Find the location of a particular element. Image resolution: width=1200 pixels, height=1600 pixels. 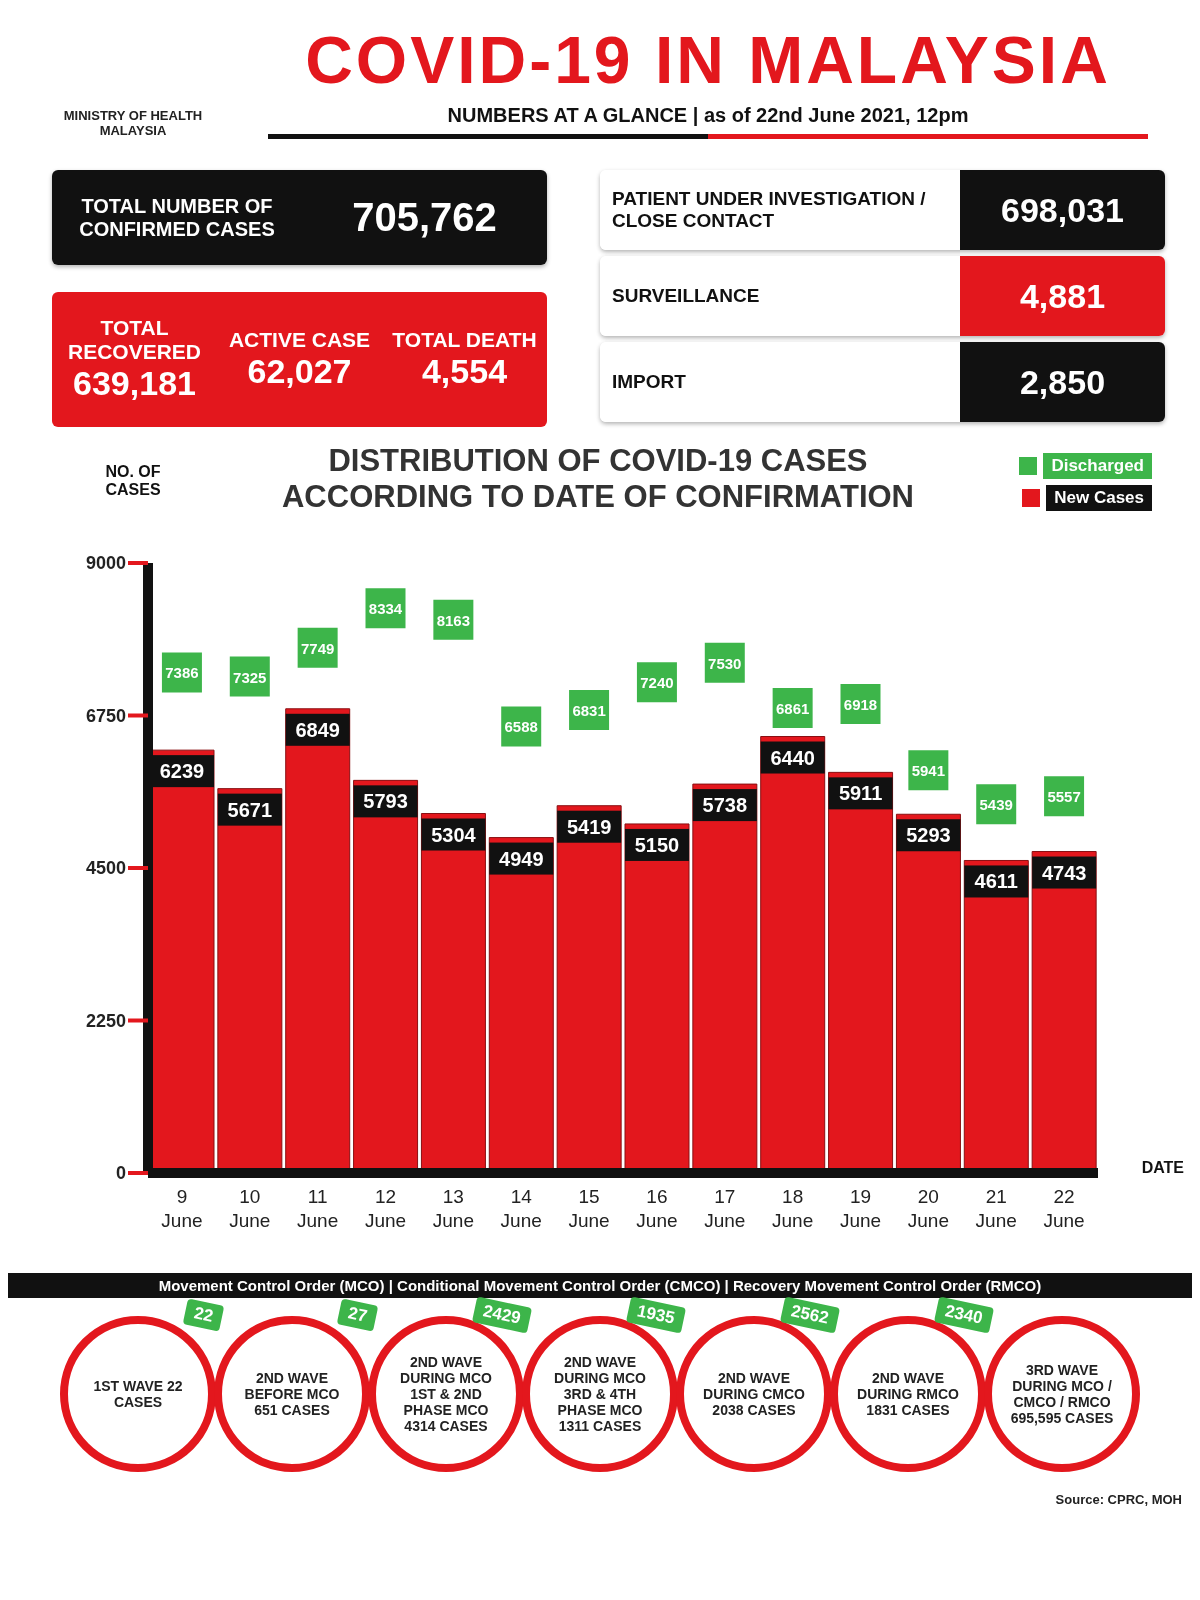

text: New Cases is located at coordinates (1099, 498).